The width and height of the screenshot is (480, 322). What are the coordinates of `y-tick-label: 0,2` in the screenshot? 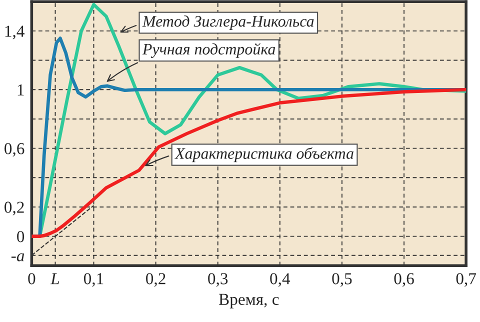 It's located at (14, 209).